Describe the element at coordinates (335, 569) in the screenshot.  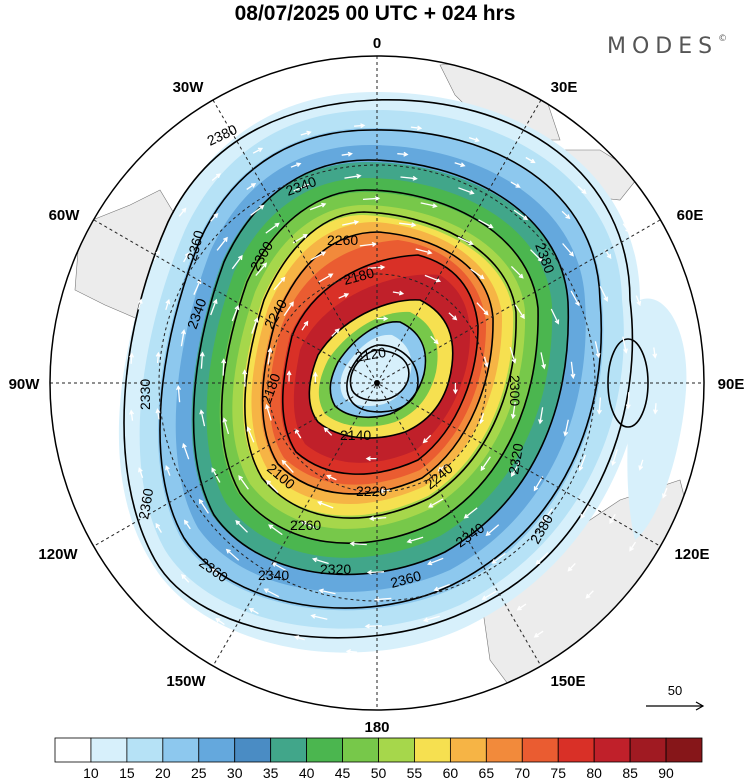
I see `contour-label: 2320` at that location.